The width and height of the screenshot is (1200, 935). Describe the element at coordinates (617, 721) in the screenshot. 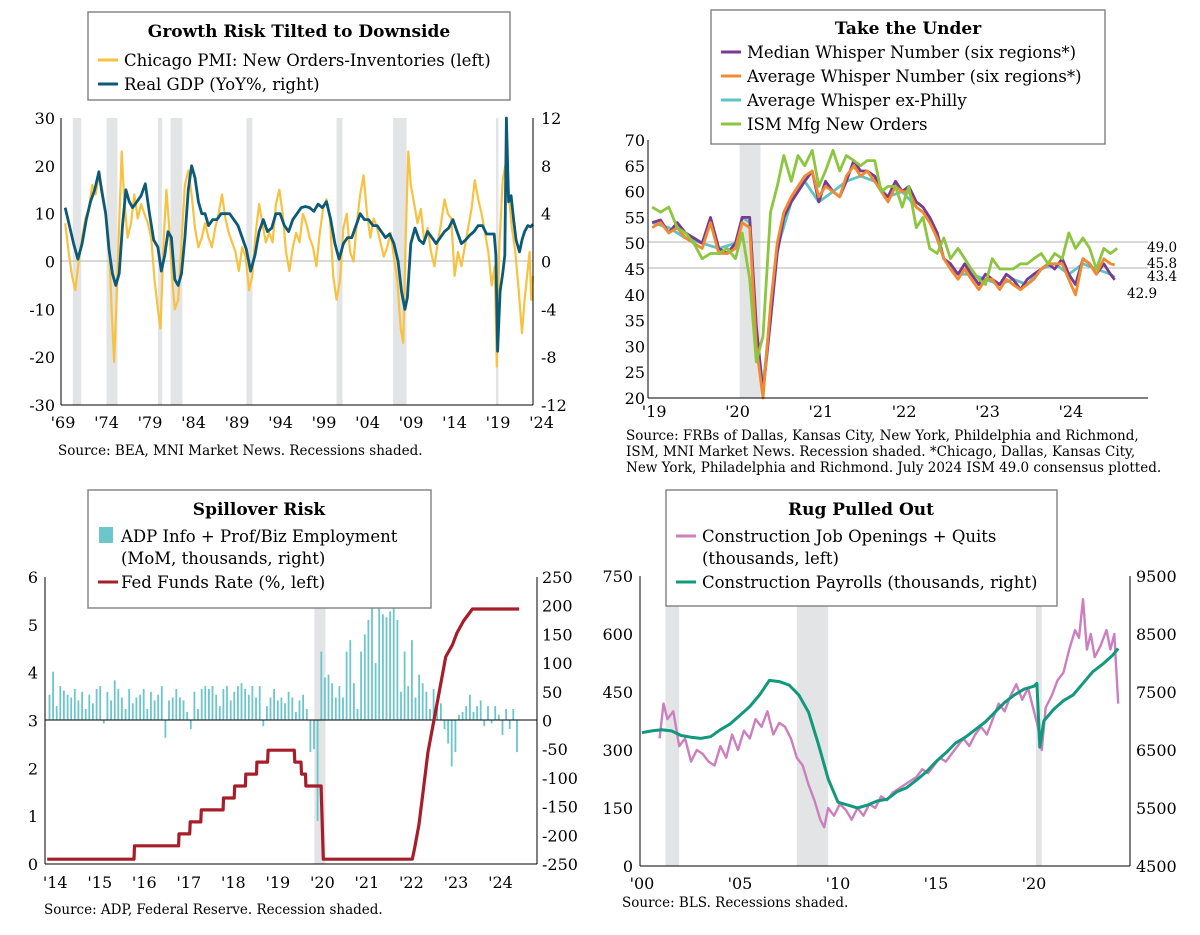

I see `left-tick-labels: 750 600 450 300 150 0` at that location.